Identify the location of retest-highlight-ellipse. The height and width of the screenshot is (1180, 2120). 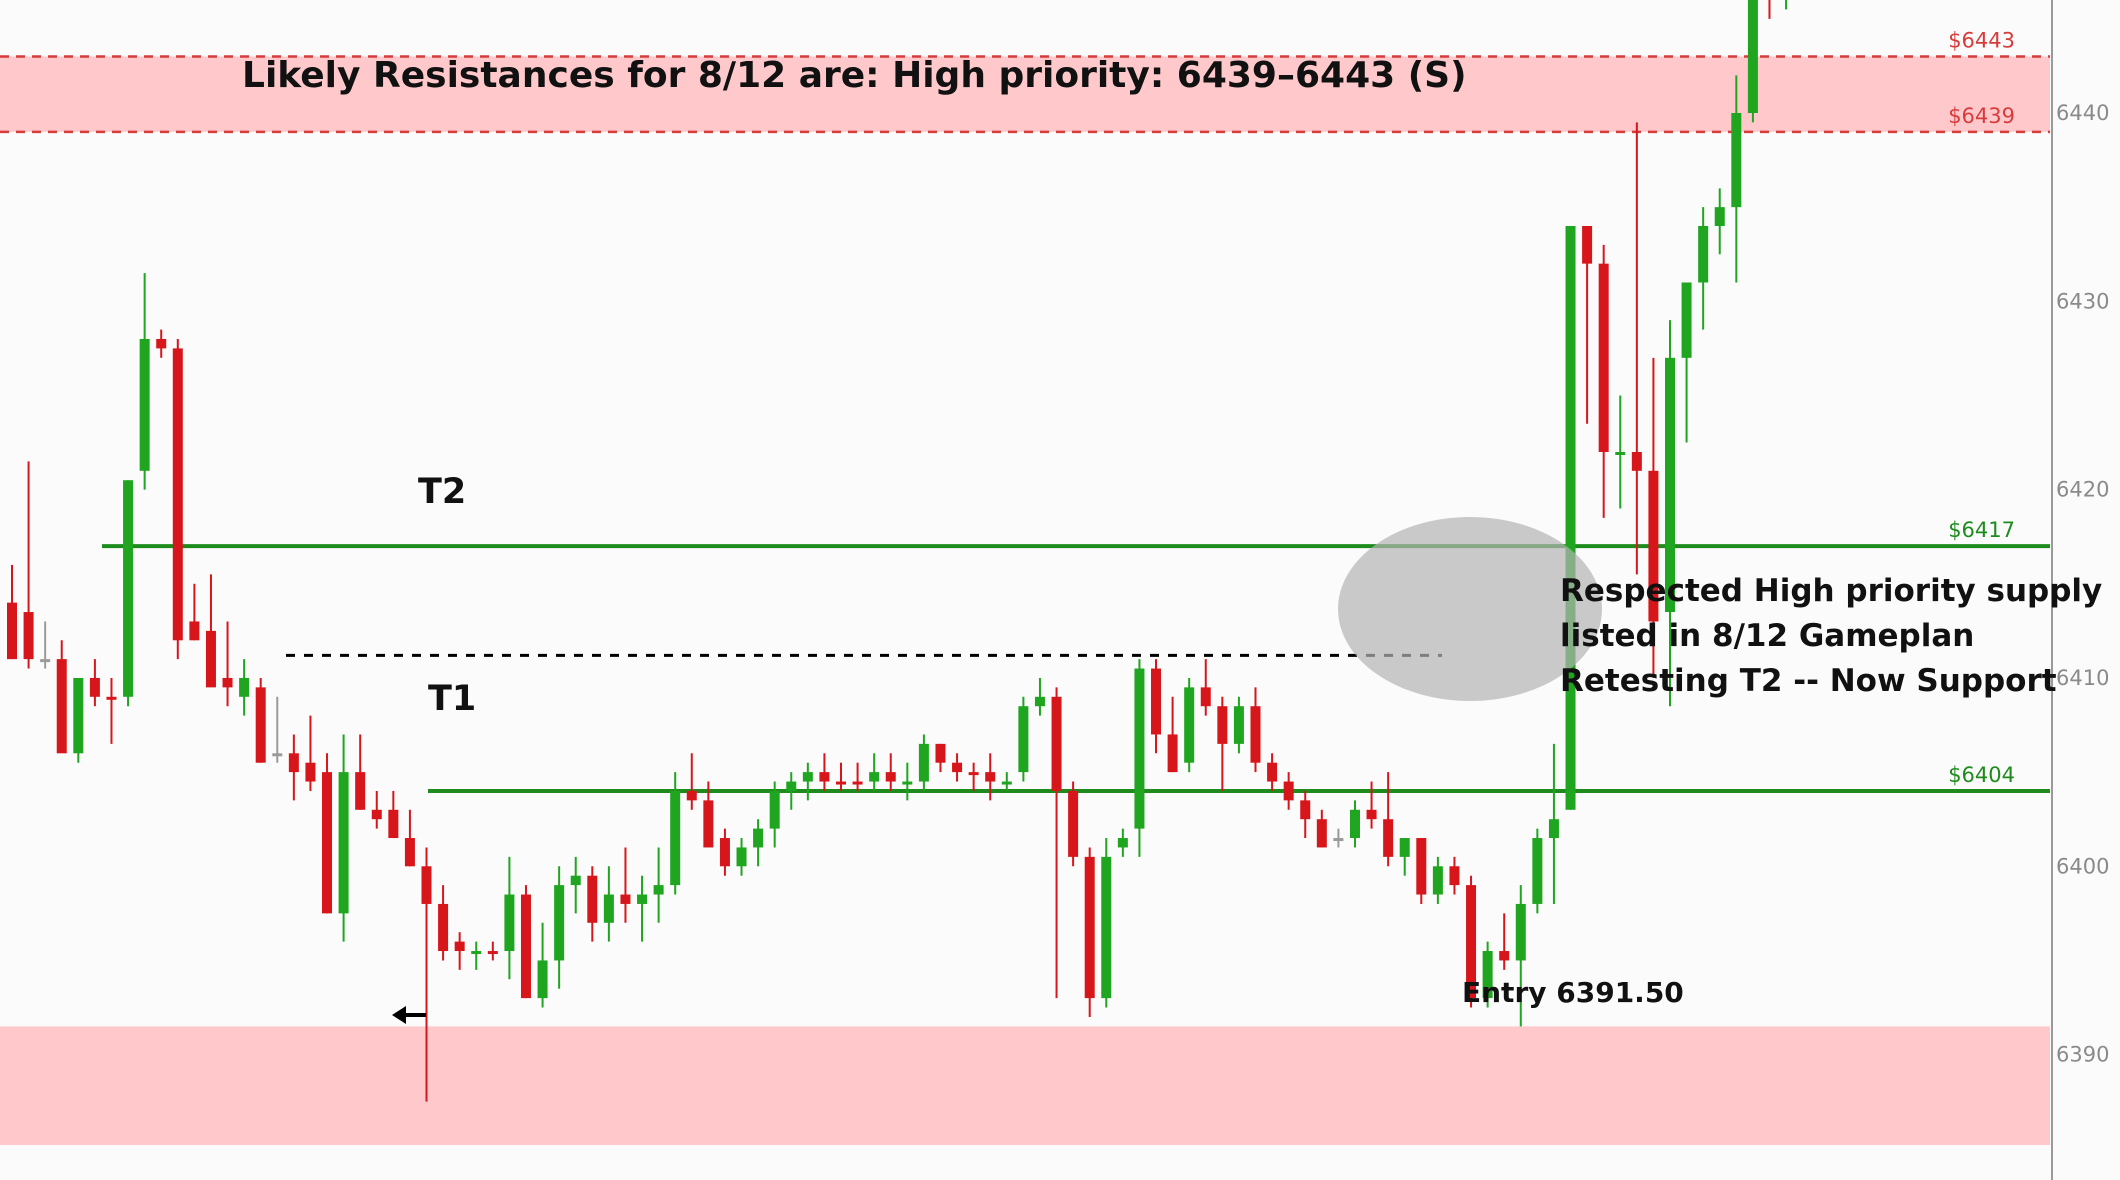
(1470, 609).